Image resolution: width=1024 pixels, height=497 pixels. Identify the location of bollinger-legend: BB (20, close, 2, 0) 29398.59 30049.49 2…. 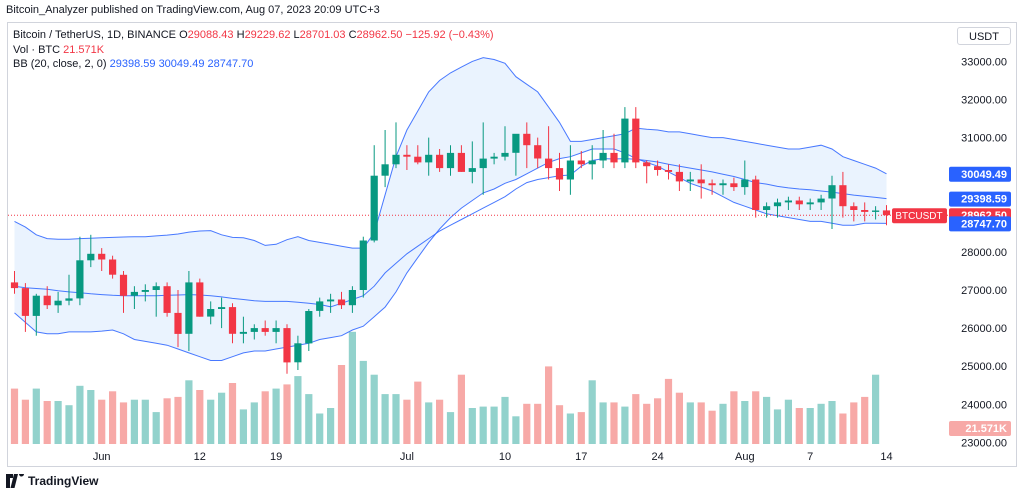
(253, 64).